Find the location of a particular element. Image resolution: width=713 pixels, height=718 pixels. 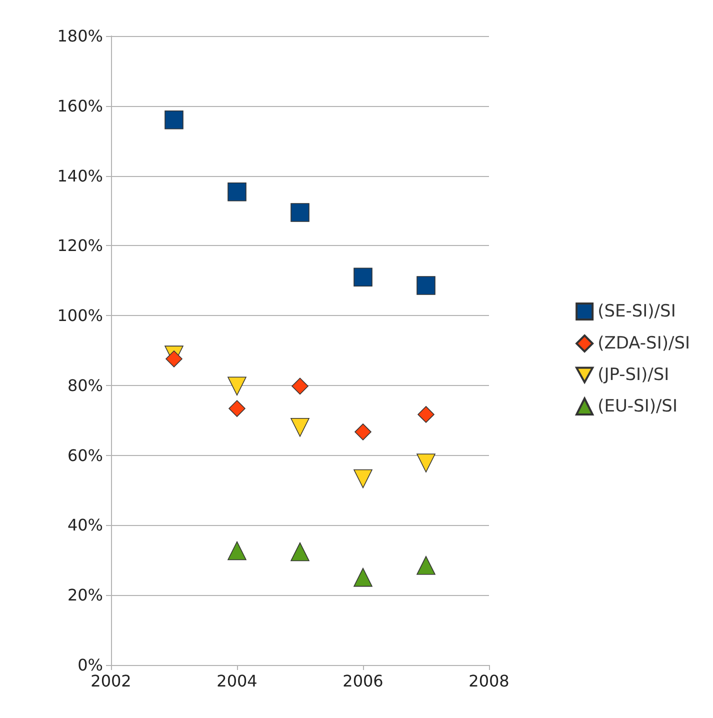

y-tick-label: 160% is located at coordinates (80, 106).